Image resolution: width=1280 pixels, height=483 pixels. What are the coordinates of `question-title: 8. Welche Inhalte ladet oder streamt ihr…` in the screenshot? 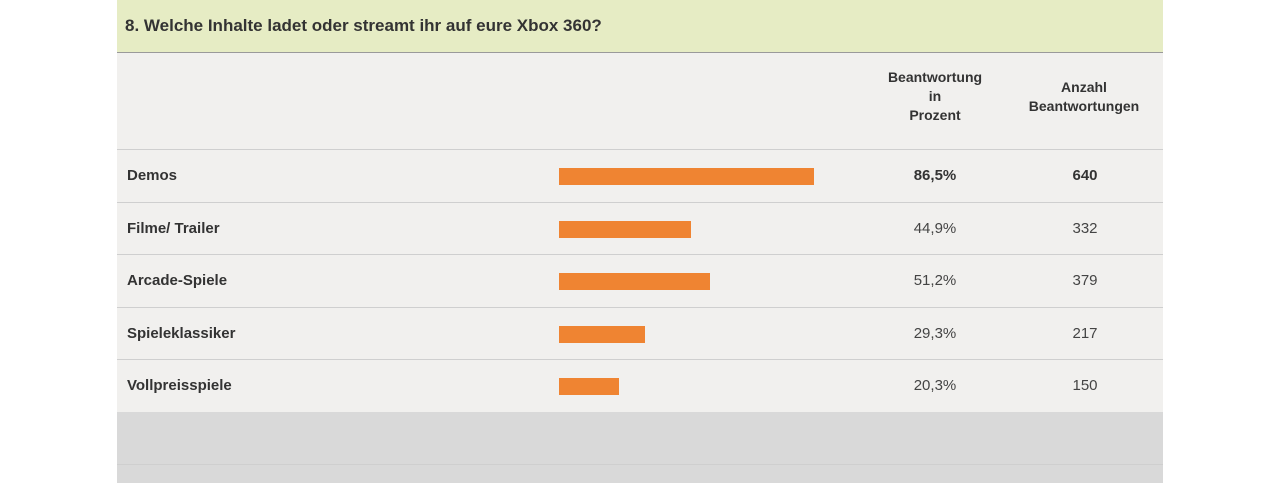 It's located at (363, 25).